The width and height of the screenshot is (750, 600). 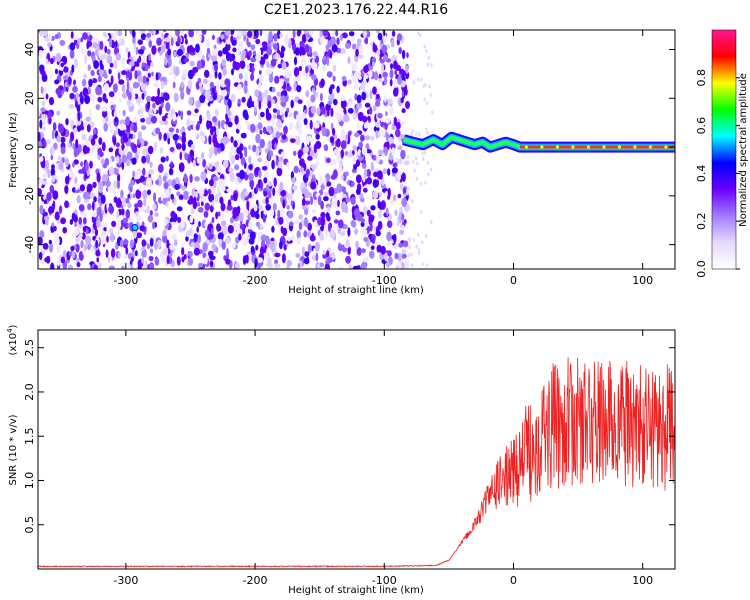 What do you see at coordinates (13, 150) in the screenshot?
I see `spectrogram-y-label: Frequency (Hz)` at bounding box center [13, 150].